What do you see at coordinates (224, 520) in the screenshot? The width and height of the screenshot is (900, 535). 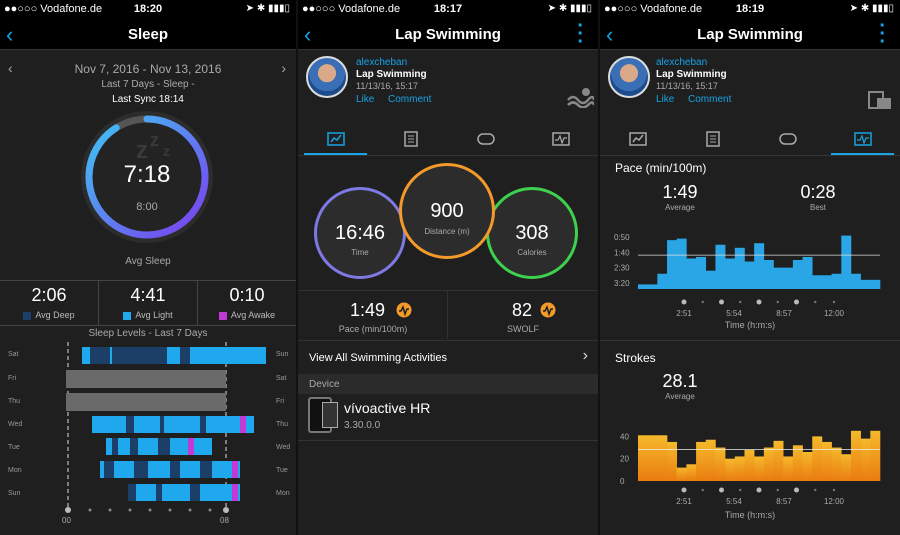 I see `axis-end: 08` at bounding box center [224, 520].